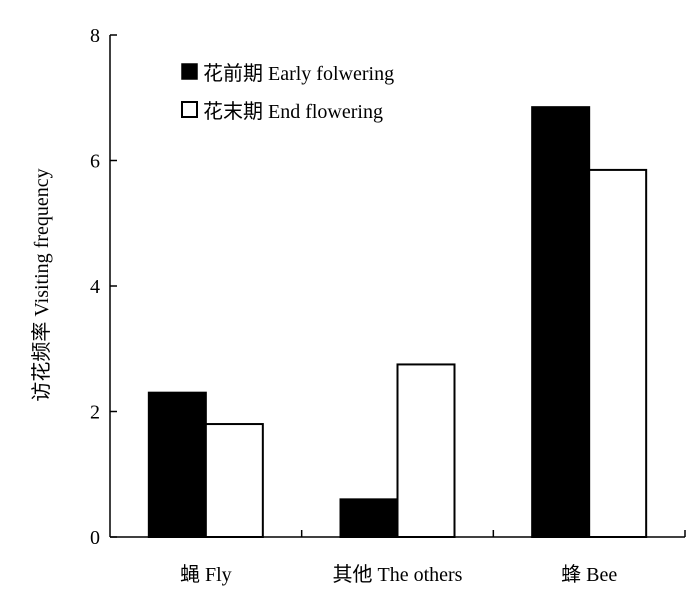 This screenshot has height=600, width=700. I want to click on legend-label-early: 花前期 Early folwering, so click(298, 73).